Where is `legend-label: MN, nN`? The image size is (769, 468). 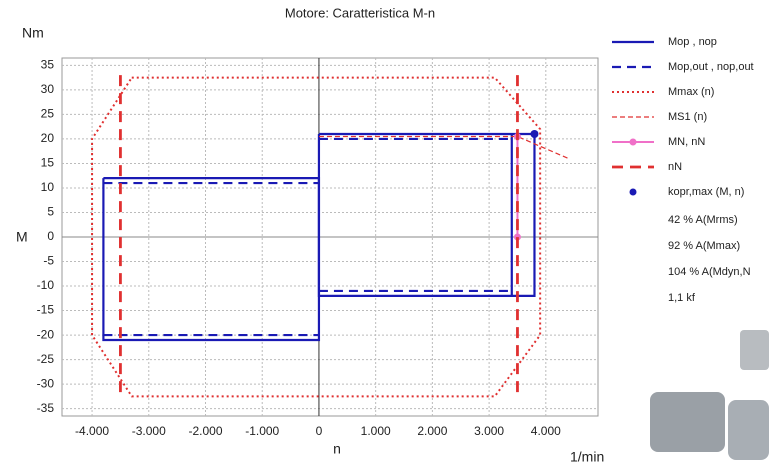 legend-label: MN, nN is located at coordinates (686, 142).